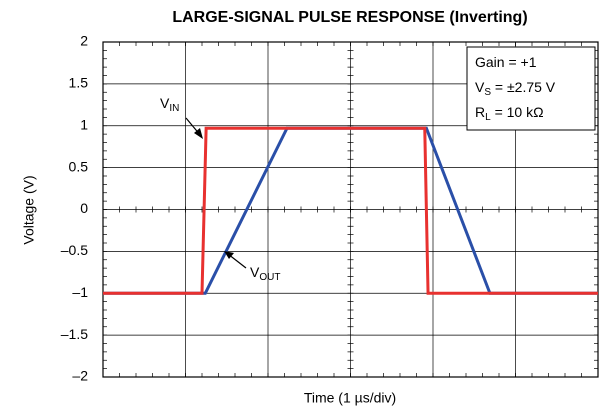 Image resolution: width=600 pixels, height=413 pixels. Describe the element at coordinates (84, 41) in the screenshot. I see `y-tick-label: 2` at that location.